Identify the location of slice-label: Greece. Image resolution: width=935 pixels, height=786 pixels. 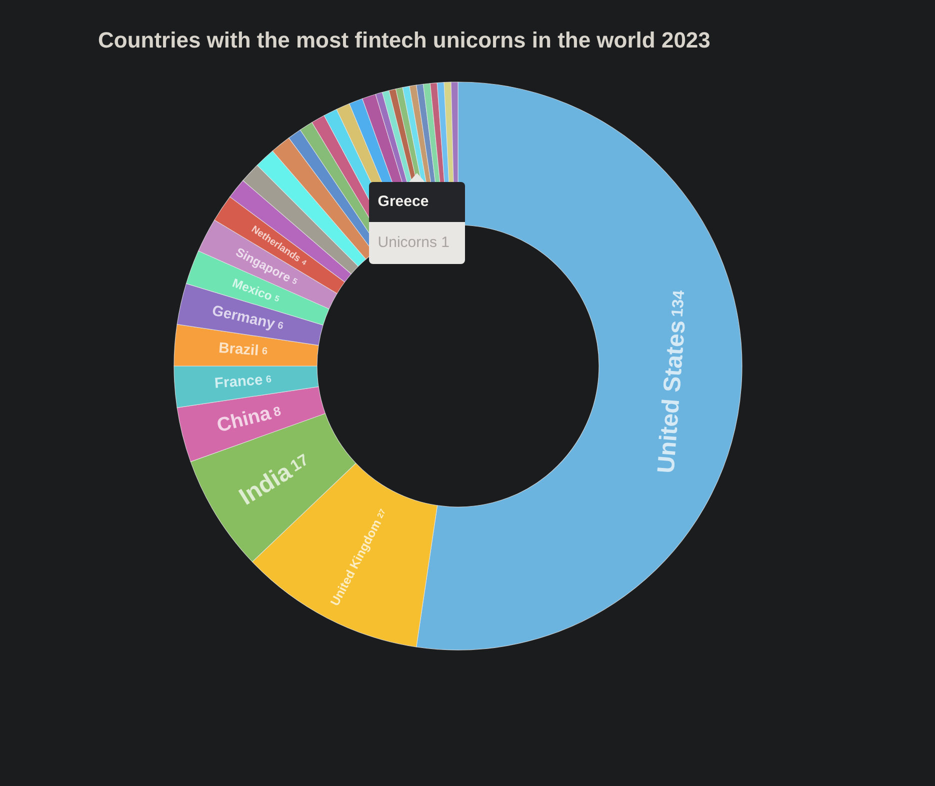
(416, 202).